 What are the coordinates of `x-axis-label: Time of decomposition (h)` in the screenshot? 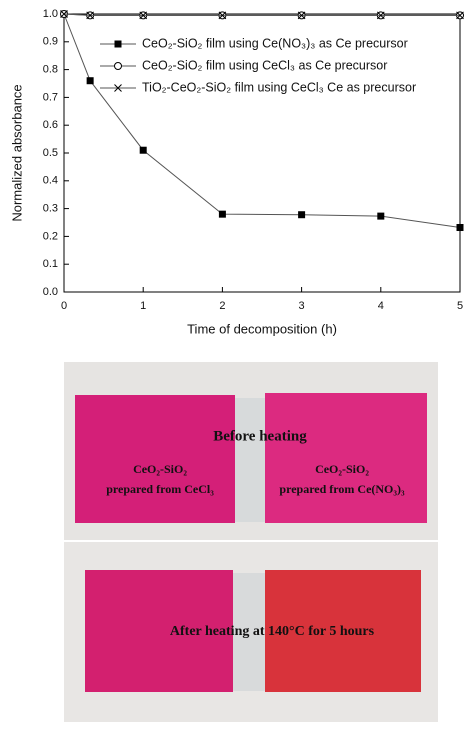 It's located at (262, 328).